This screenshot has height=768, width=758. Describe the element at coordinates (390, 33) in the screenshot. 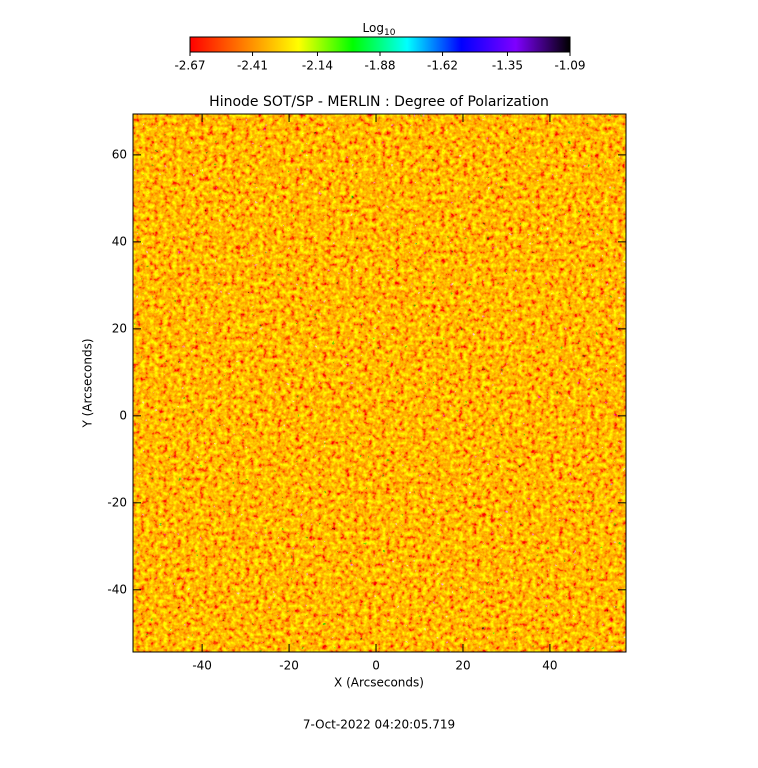

I see `colorbar-label-sub: 10` at that location.